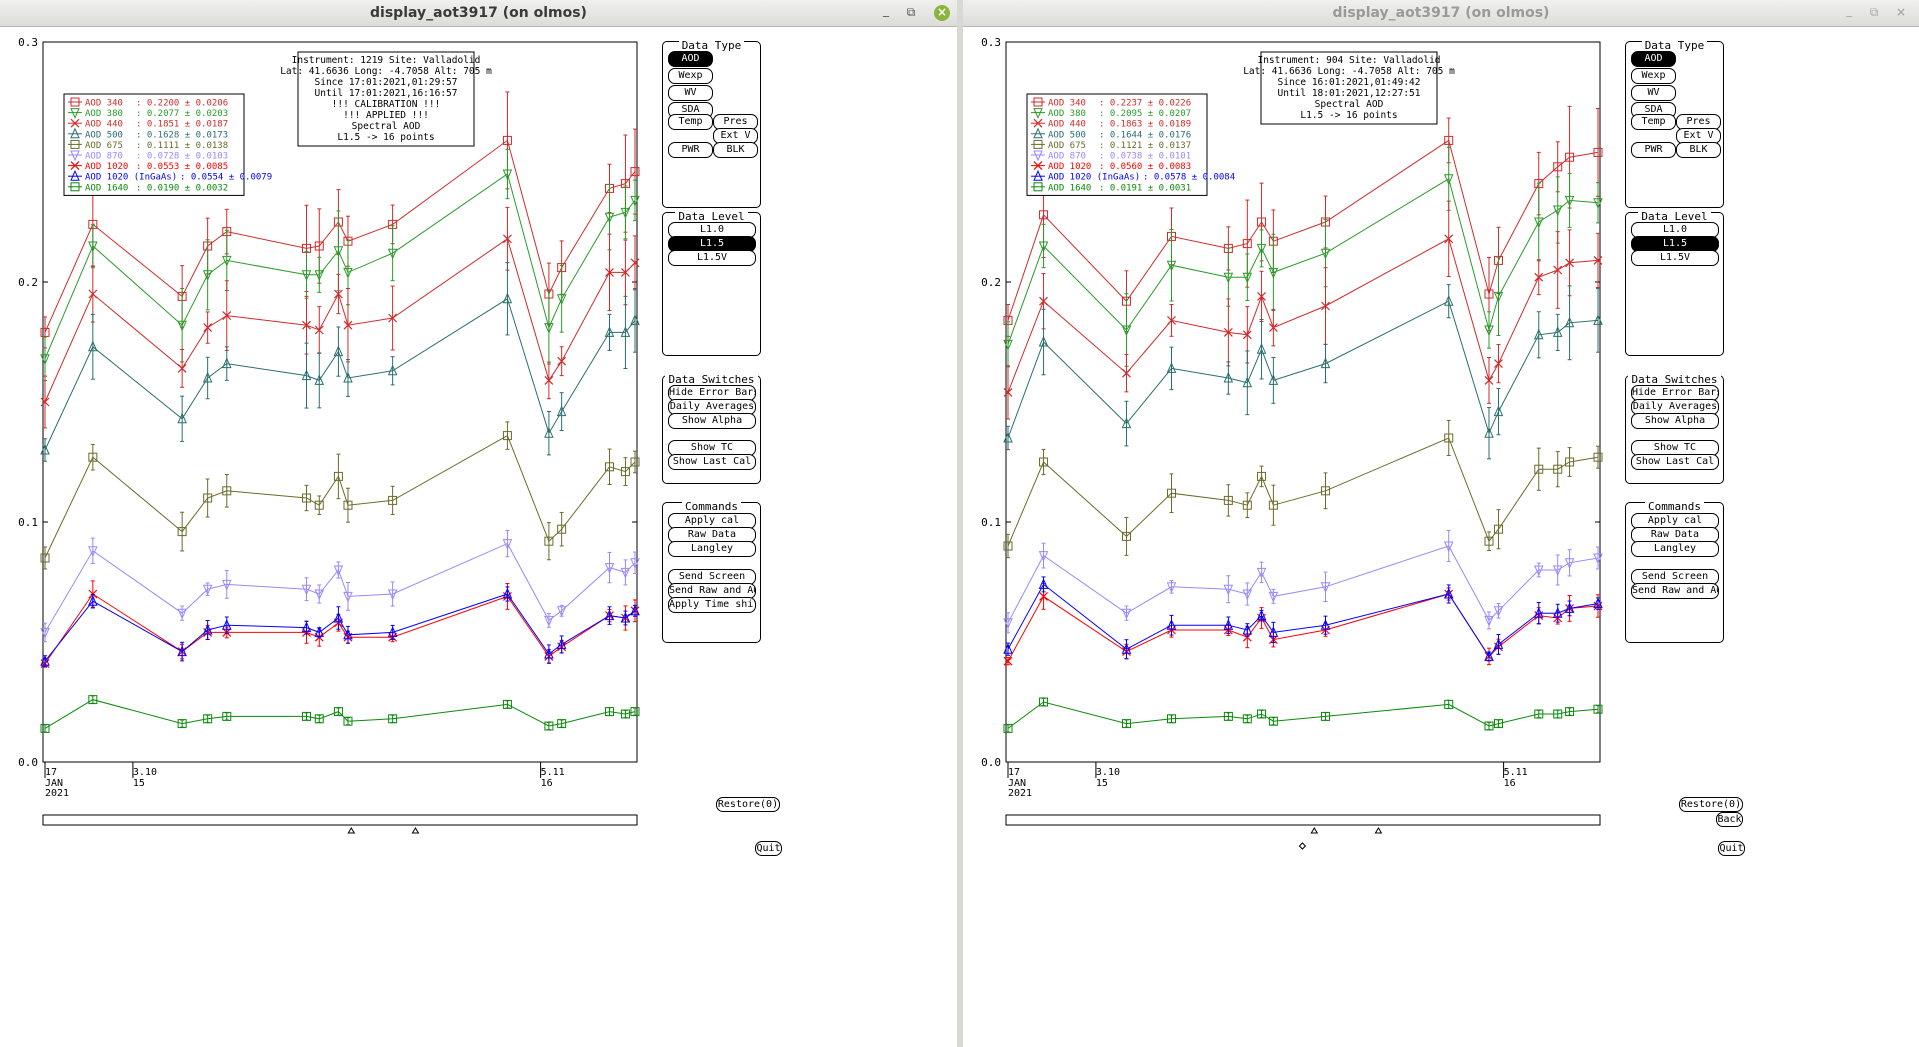 The width and height of the screenshot is (1919, 1047). I want to click on info-line: Lat: 41.6636 Long: -4.7058 Alt: 705 m, so click(386, 71).